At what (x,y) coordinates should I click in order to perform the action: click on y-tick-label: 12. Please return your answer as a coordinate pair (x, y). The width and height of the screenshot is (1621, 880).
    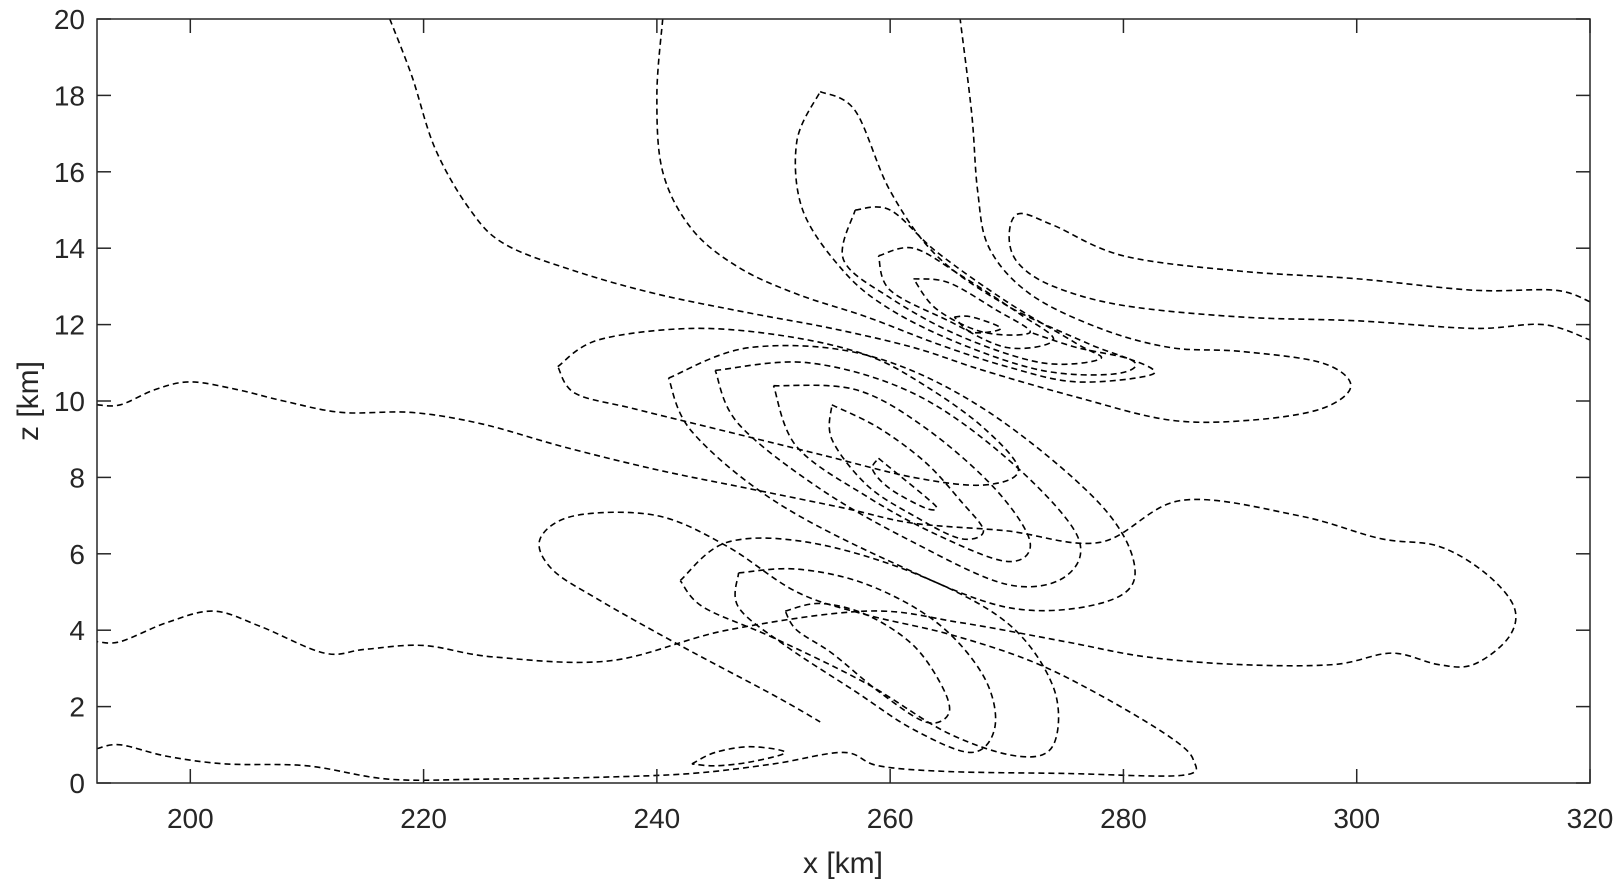
    Looking at the image, I should click on (69, 325).